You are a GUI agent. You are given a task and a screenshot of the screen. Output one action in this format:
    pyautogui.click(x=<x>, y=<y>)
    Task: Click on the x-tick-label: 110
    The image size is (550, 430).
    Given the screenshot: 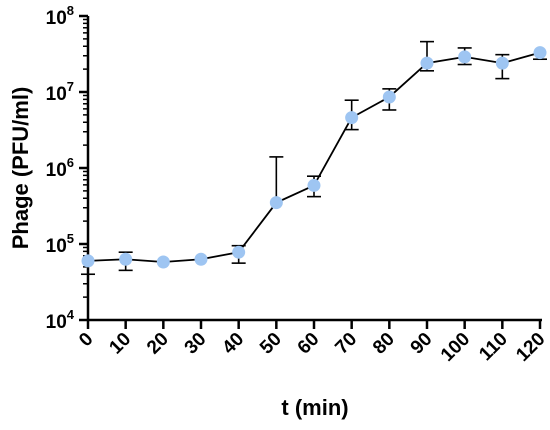 What is the action you would take?
    pyautogui.click(x=493, y=347)
    